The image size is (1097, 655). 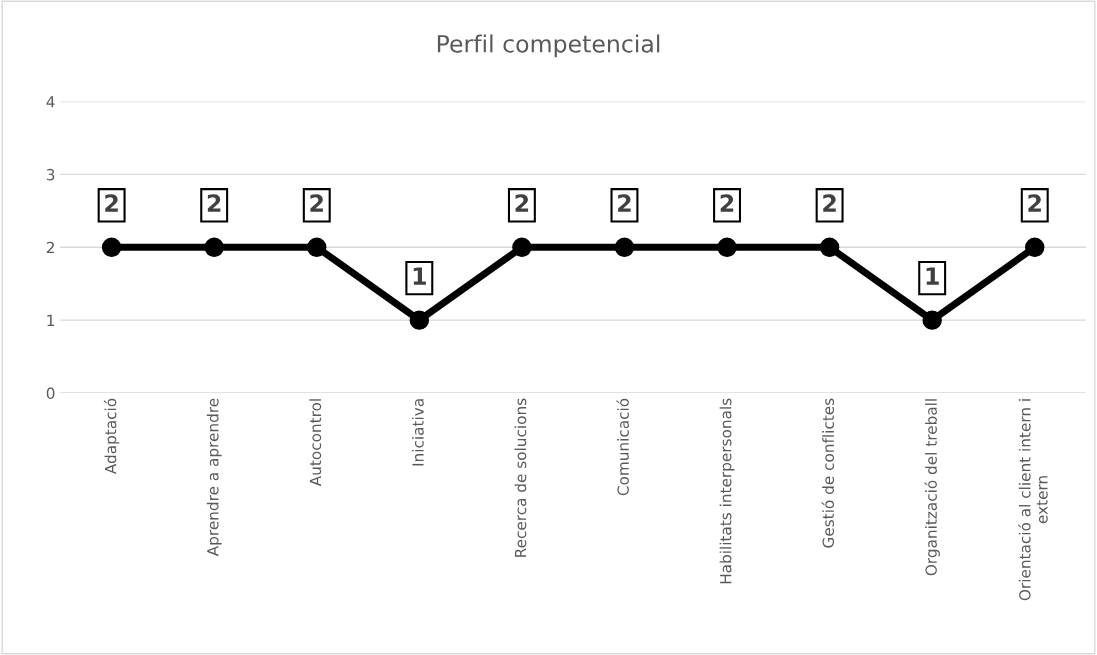 What do you see at coordinates (50, 174) in the screenshot?
I see `y-tick-label: 3` at bounding box center [50, 174].